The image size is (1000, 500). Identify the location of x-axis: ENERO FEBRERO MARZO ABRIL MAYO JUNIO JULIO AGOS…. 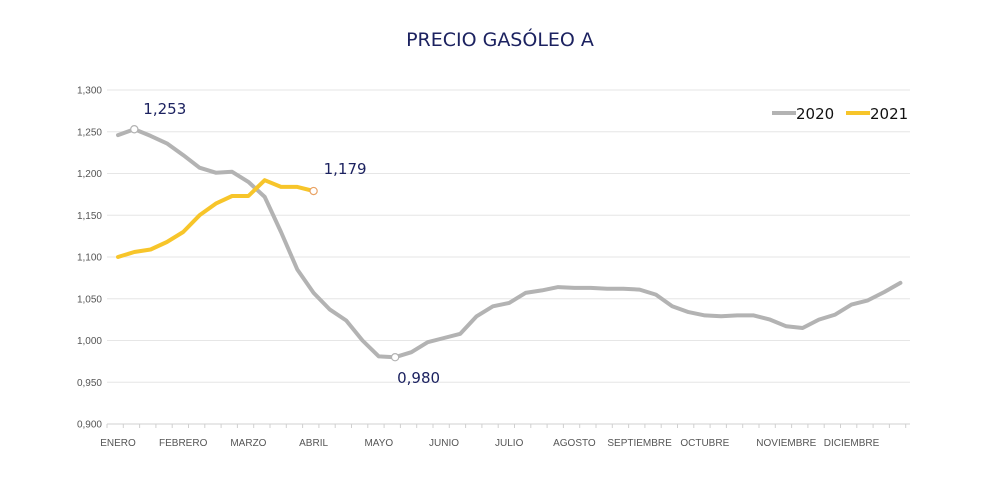
(503, 436).